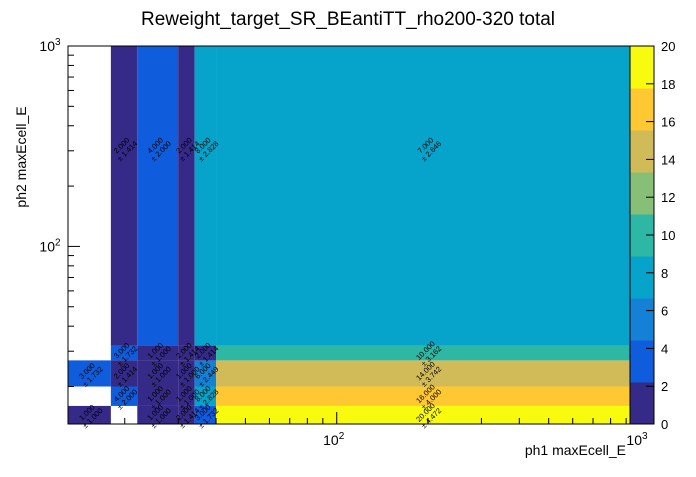  What do you see at coordinates (334, 439) in the screenshot?
I see `x-tick-label: 102` at bounding box center [334, 439].